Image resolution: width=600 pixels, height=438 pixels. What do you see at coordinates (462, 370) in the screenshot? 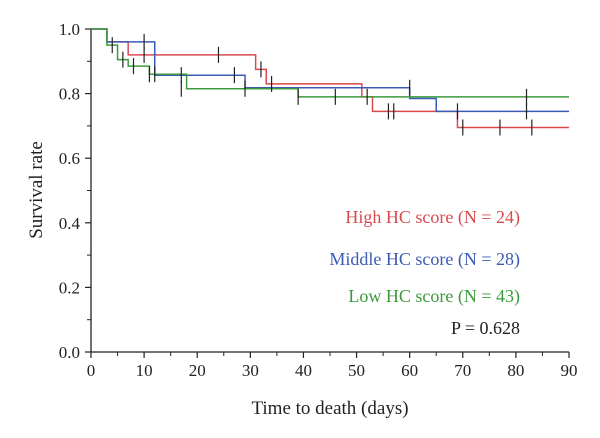
I see `x-tick-label: 70` at bounding box center [462, 370].